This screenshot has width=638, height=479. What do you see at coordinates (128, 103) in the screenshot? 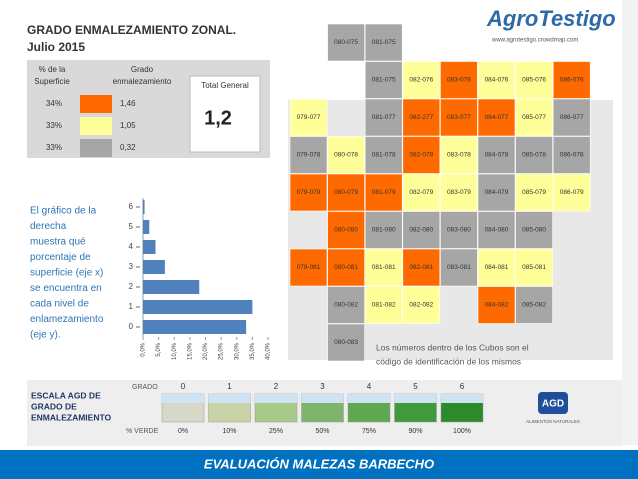
I see `legend-value: 1,46` at bounding box center [128, 103].